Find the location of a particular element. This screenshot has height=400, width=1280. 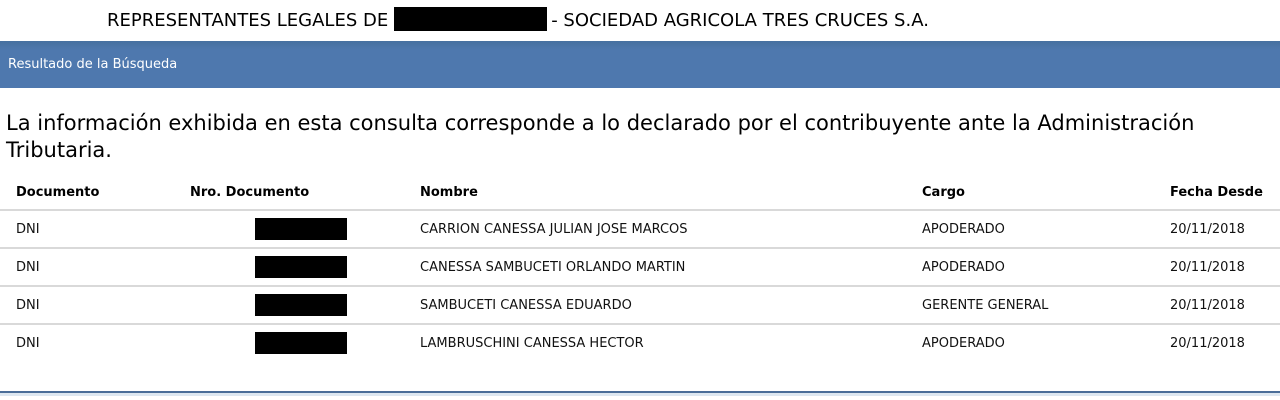

column-header-fecha-desde: Fecha Desde is located at coordinates (1216, 192).